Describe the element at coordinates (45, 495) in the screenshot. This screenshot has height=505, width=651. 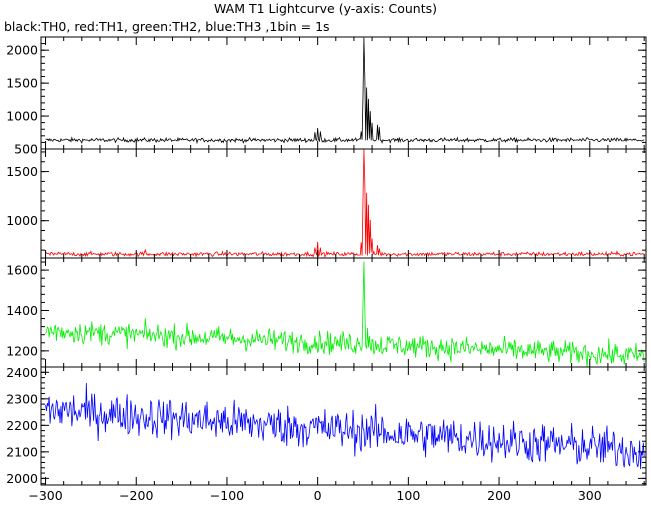
I see `x-tick-label: −300` at that location.